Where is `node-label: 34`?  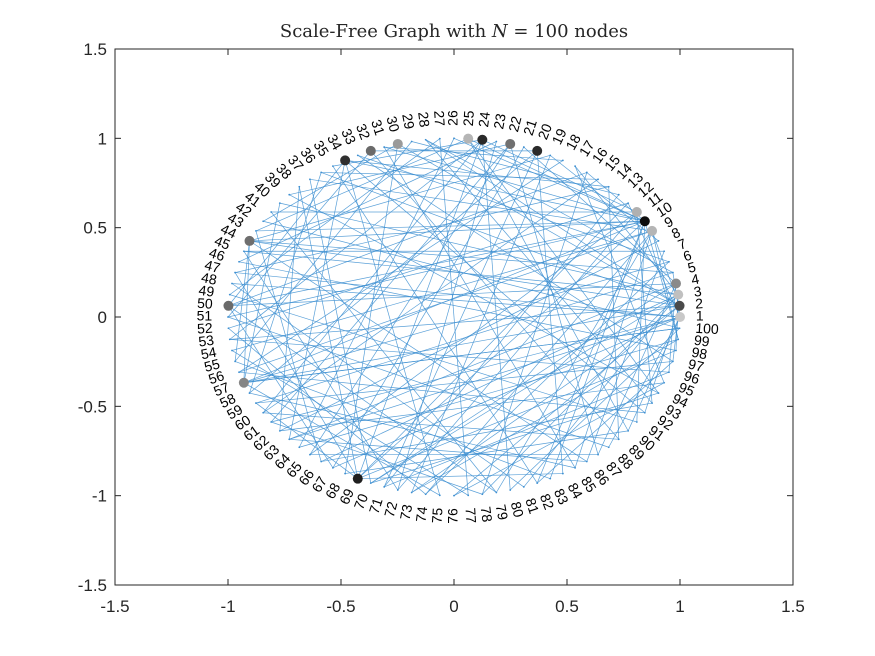
node-label: 34 is located at coordinates (335, 142).